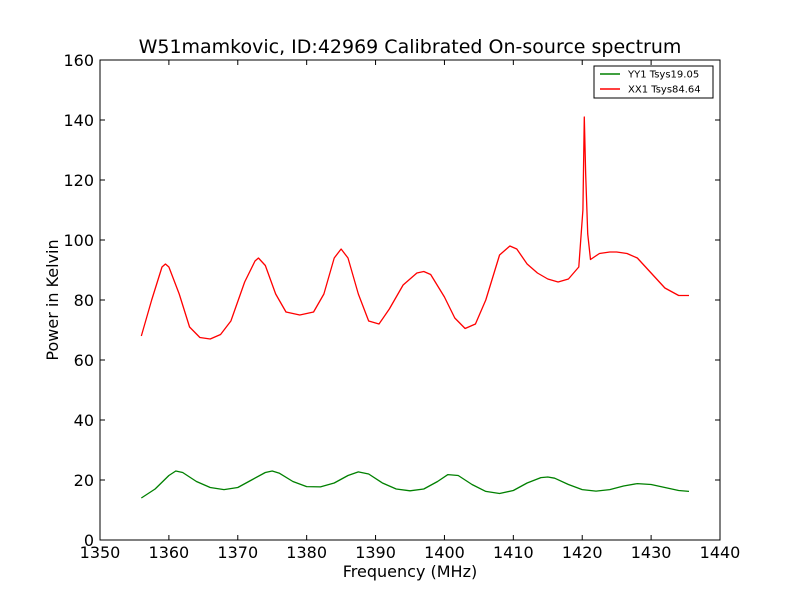 The width and height of the screenshot is (800, 600). I want to click on legend-box, so click(653, 82).